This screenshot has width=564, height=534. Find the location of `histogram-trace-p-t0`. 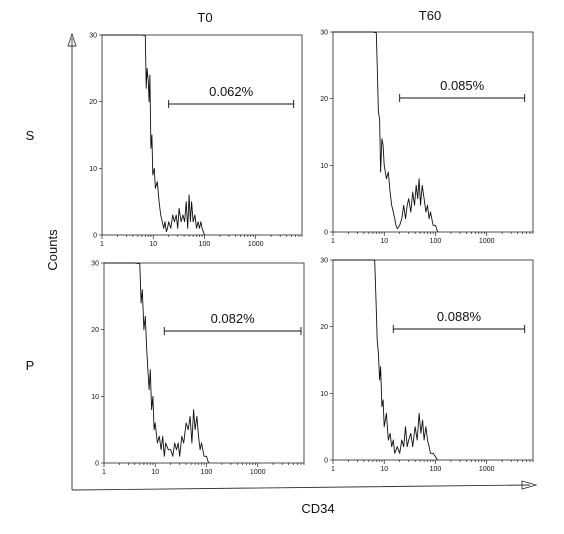

histogram-trace-p-t0 is located at coordinates (157, 363).